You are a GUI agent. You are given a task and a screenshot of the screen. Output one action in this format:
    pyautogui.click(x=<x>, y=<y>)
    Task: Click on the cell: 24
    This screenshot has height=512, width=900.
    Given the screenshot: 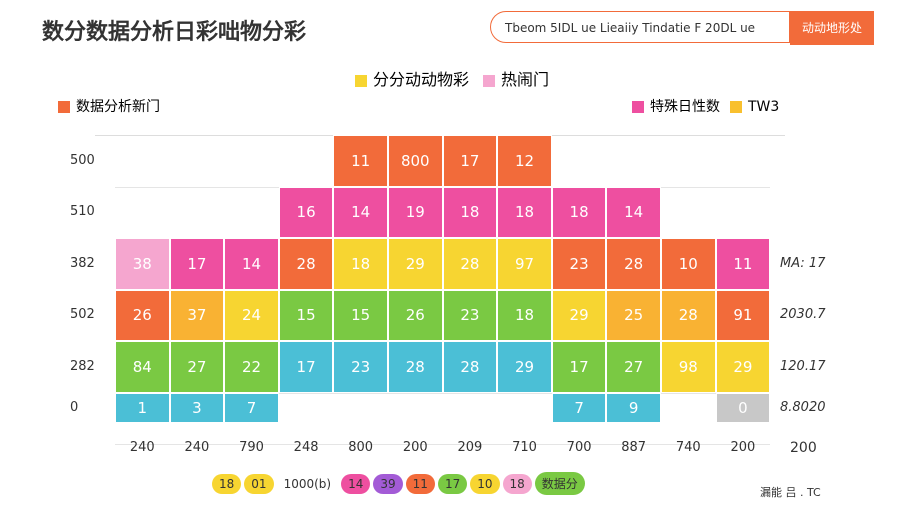 What is the action you would take?
    pyautogui.click(x=251, y=315)
    